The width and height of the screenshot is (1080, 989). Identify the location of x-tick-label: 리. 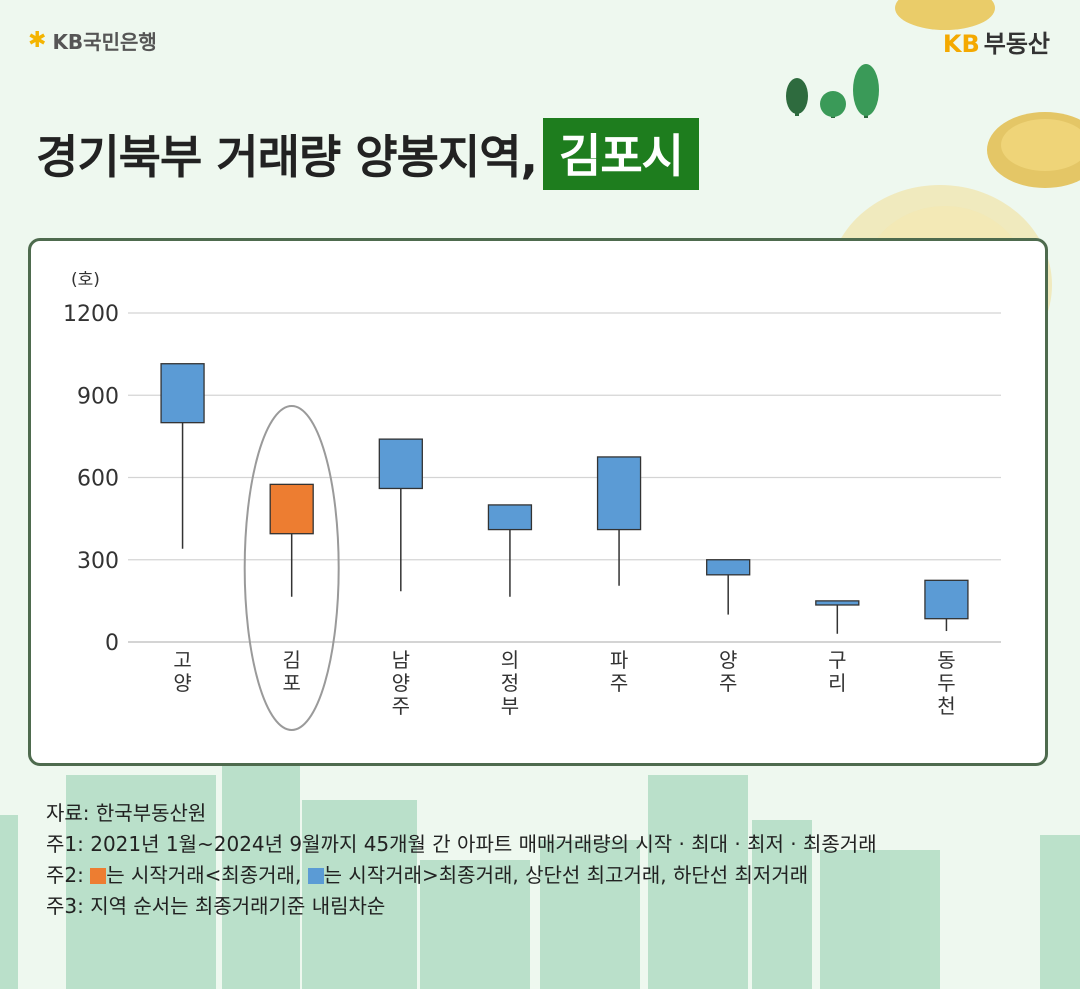
(837, 683).